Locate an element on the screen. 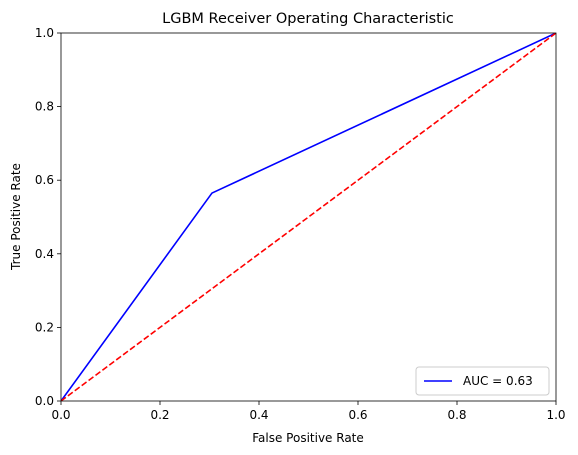  x-tick-label: 0.4 is located at coordinates (258, 415).